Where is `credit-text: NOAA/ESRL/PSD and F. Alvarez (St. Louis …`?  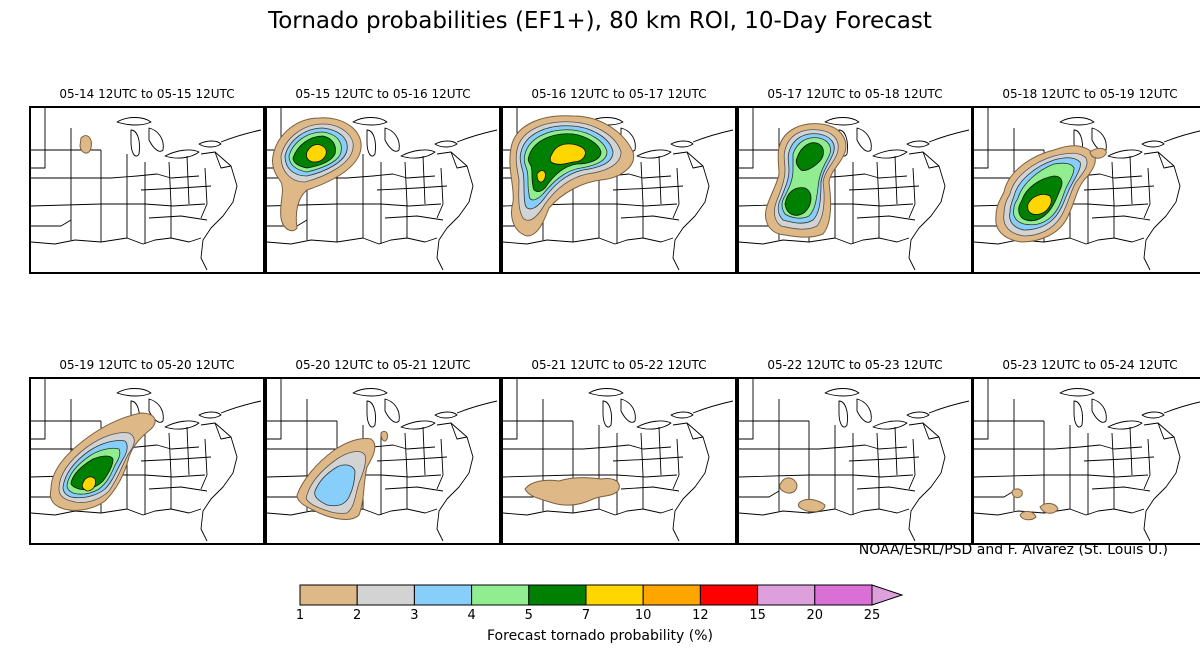 credit-text: NOAA/ESRL/PSD and F. Alvarez (St. Louis … is located at coordinates (1013, 550).